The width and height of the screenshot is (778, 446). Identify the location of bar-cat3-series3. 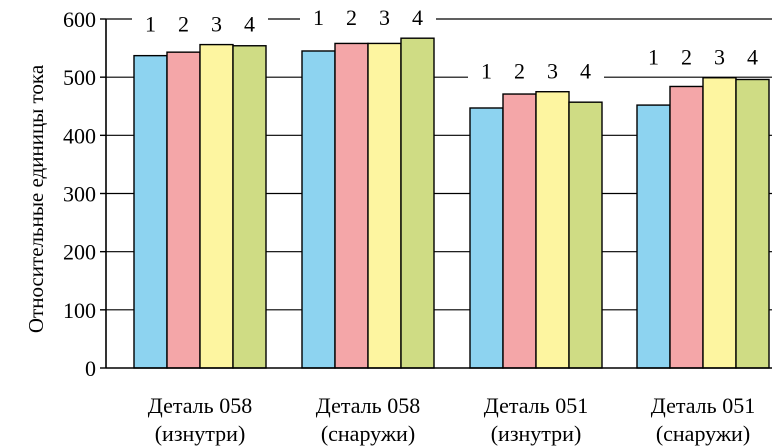
(552, 230).